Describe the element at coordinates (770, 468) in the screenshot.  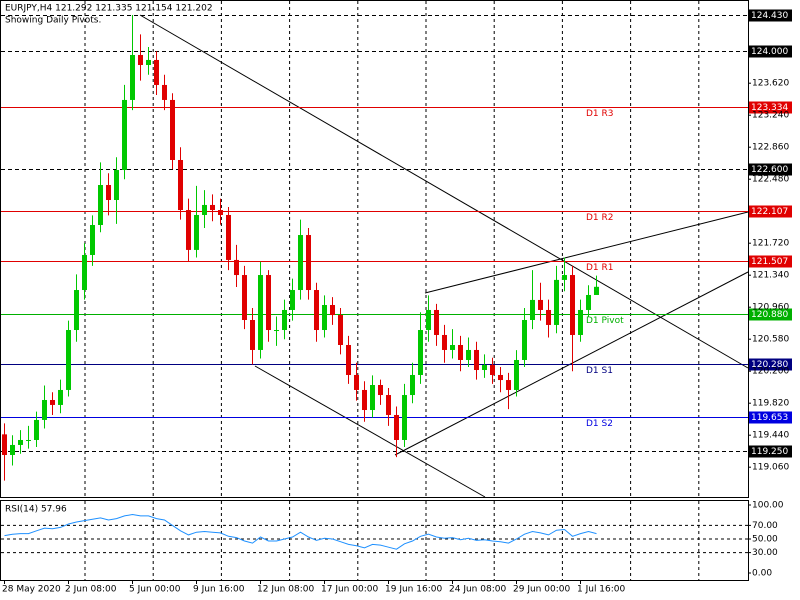
I see `y-tick-label: 119.060` at that location.